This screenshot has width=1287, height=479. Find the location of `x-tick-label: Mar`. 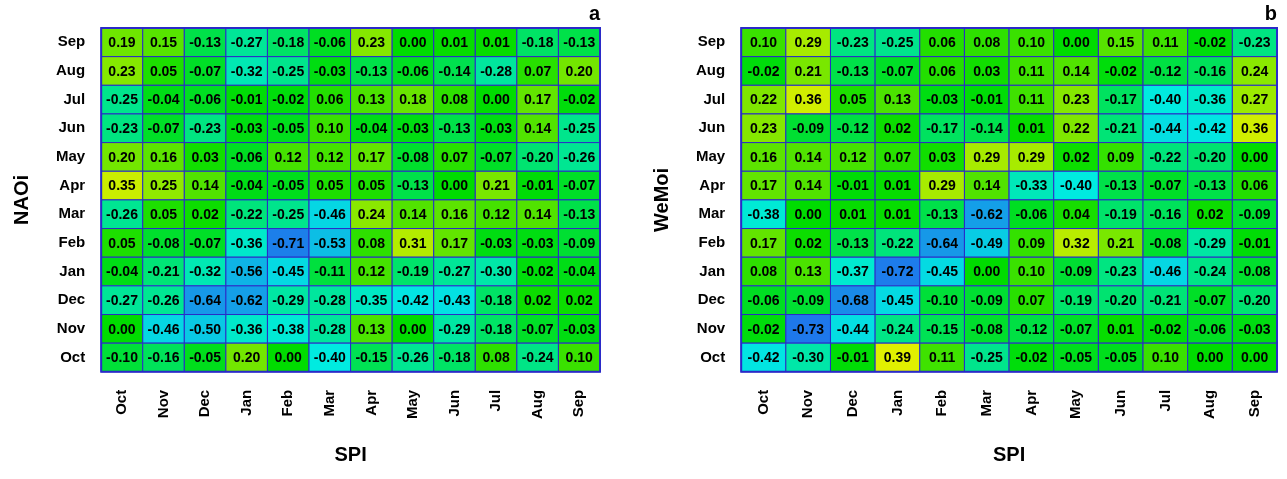

x-tick-label: Mar is located at coordinates (328, 403).